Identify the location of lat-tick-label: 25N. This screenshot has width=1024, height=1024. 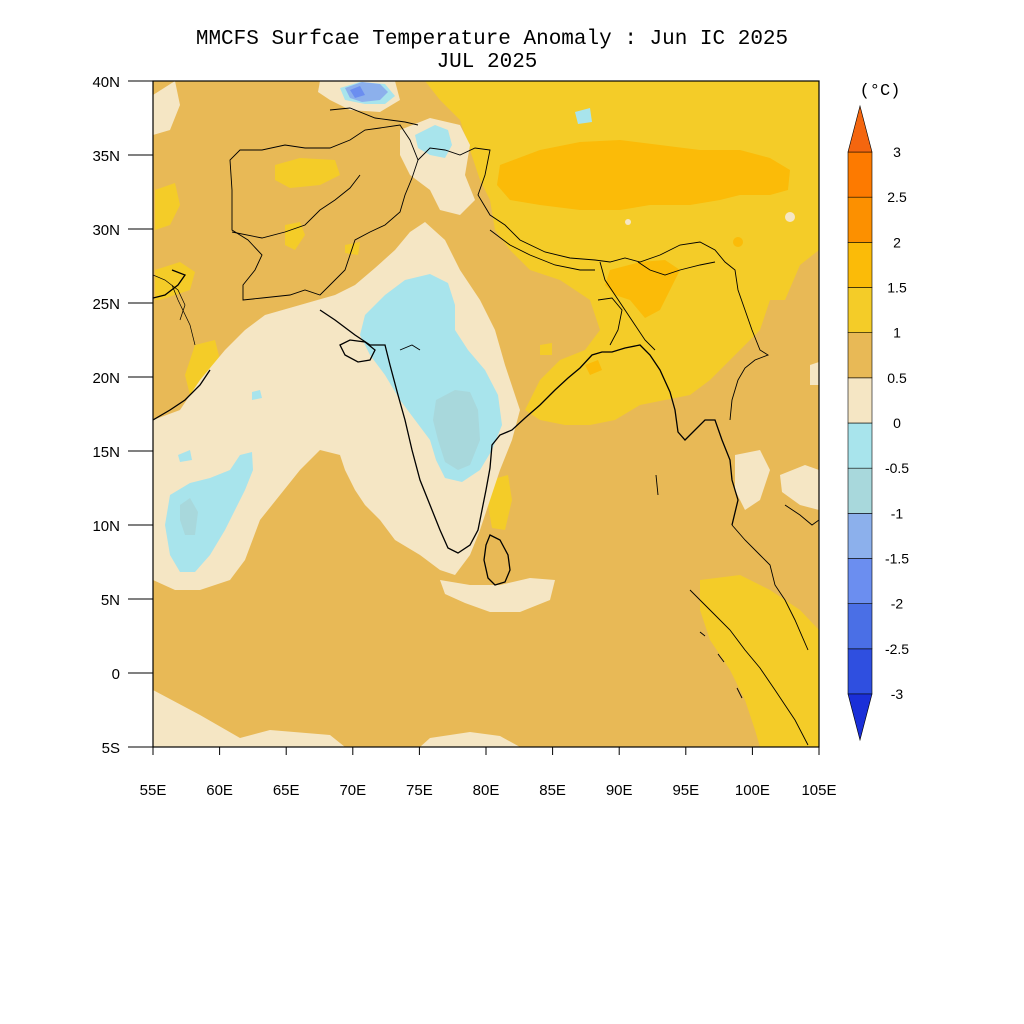
(106, 304).